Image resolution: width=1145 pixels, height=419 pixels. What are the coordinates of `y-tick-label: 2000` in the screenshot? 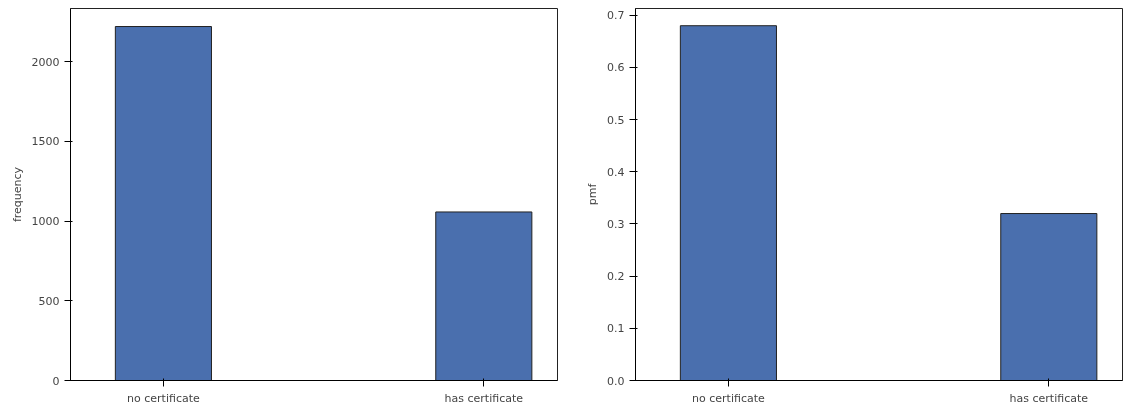 It's located at (45, 62).